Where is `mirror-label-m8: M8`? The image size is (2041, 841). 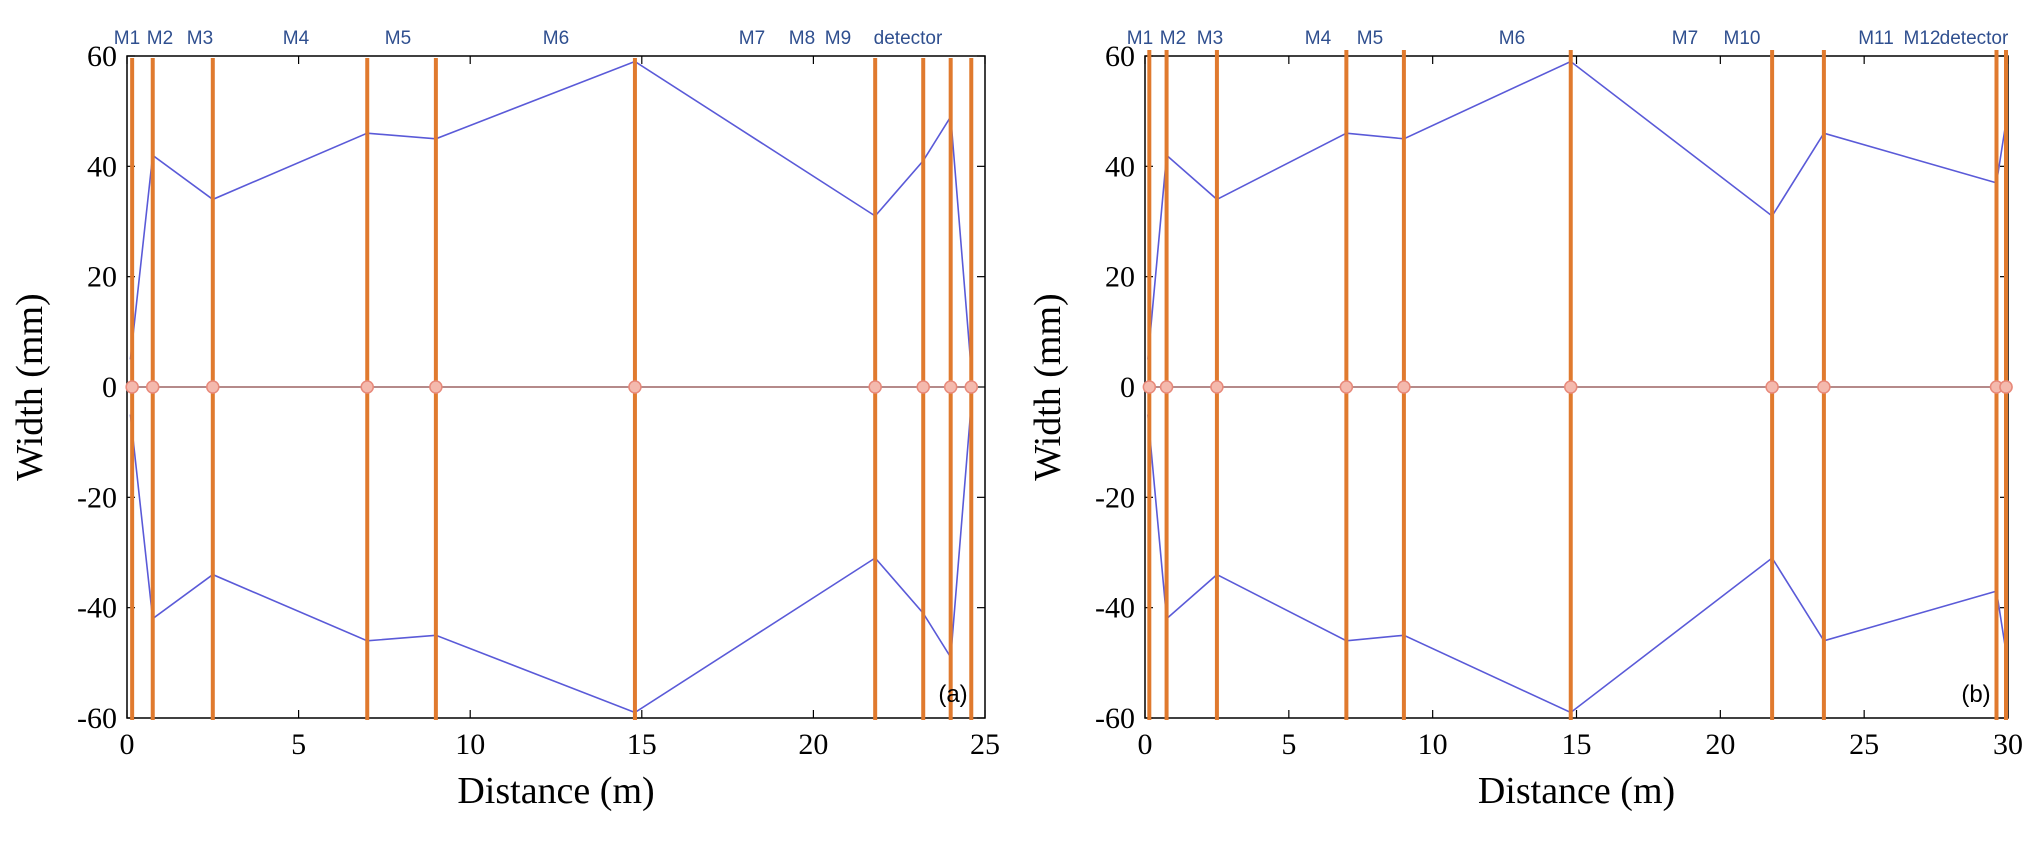 mirror-label-m8: M8 is located at coordinates (802, 38).